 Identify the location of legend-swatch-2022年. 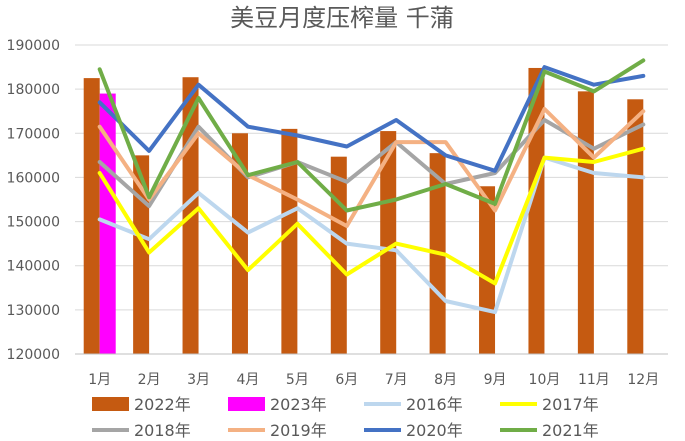
(110, 404).